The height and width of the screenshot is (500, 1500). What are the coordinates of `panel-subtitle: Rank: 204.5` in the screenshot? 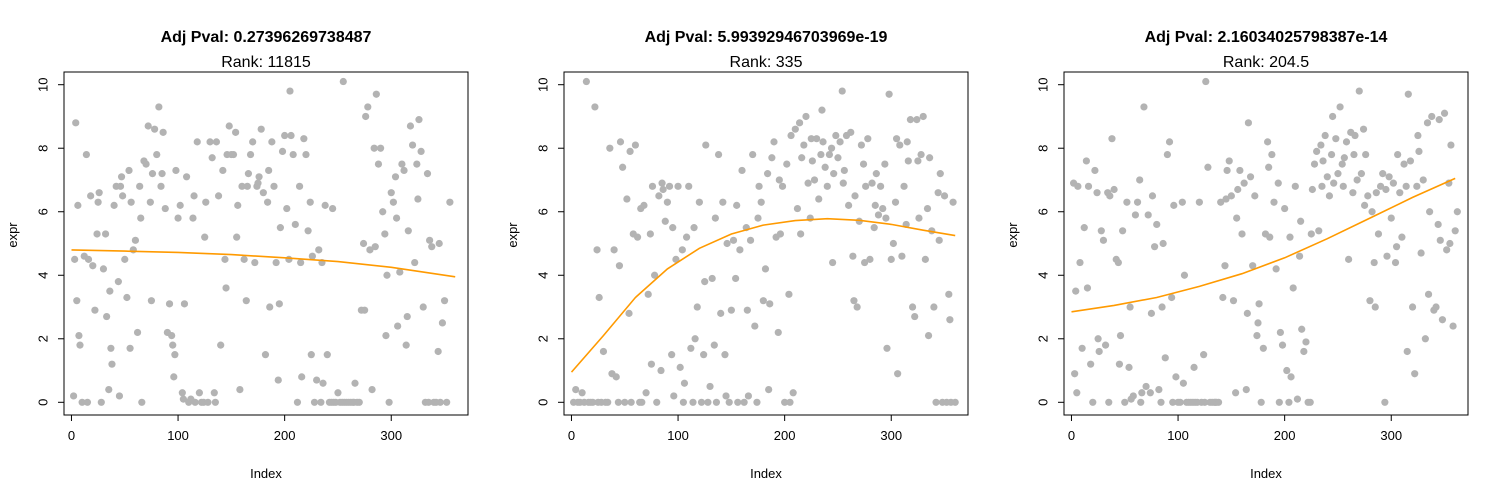 It's located at (1266, 62).